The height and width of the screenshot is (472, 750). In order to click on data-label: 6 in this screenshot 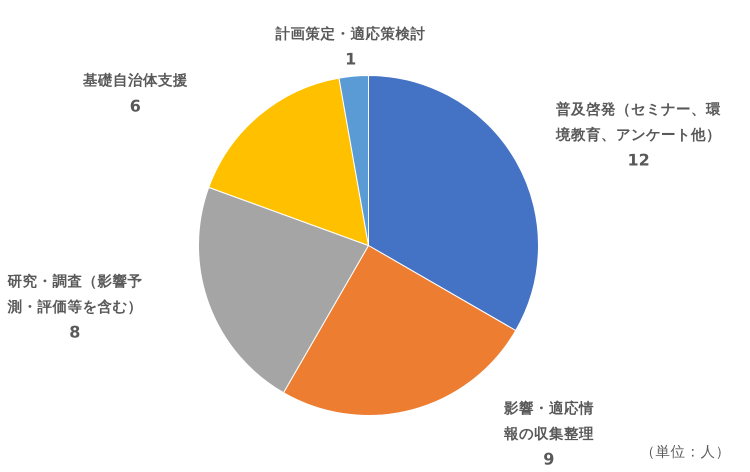, I will do `click(135, 106)`.